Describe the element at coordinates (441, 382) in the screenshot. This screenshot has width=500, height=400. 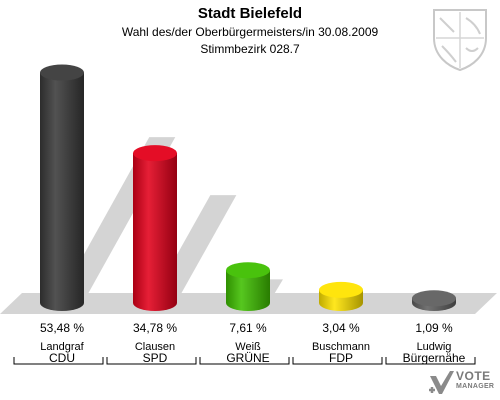
I see `vote-check-icon` at that location.